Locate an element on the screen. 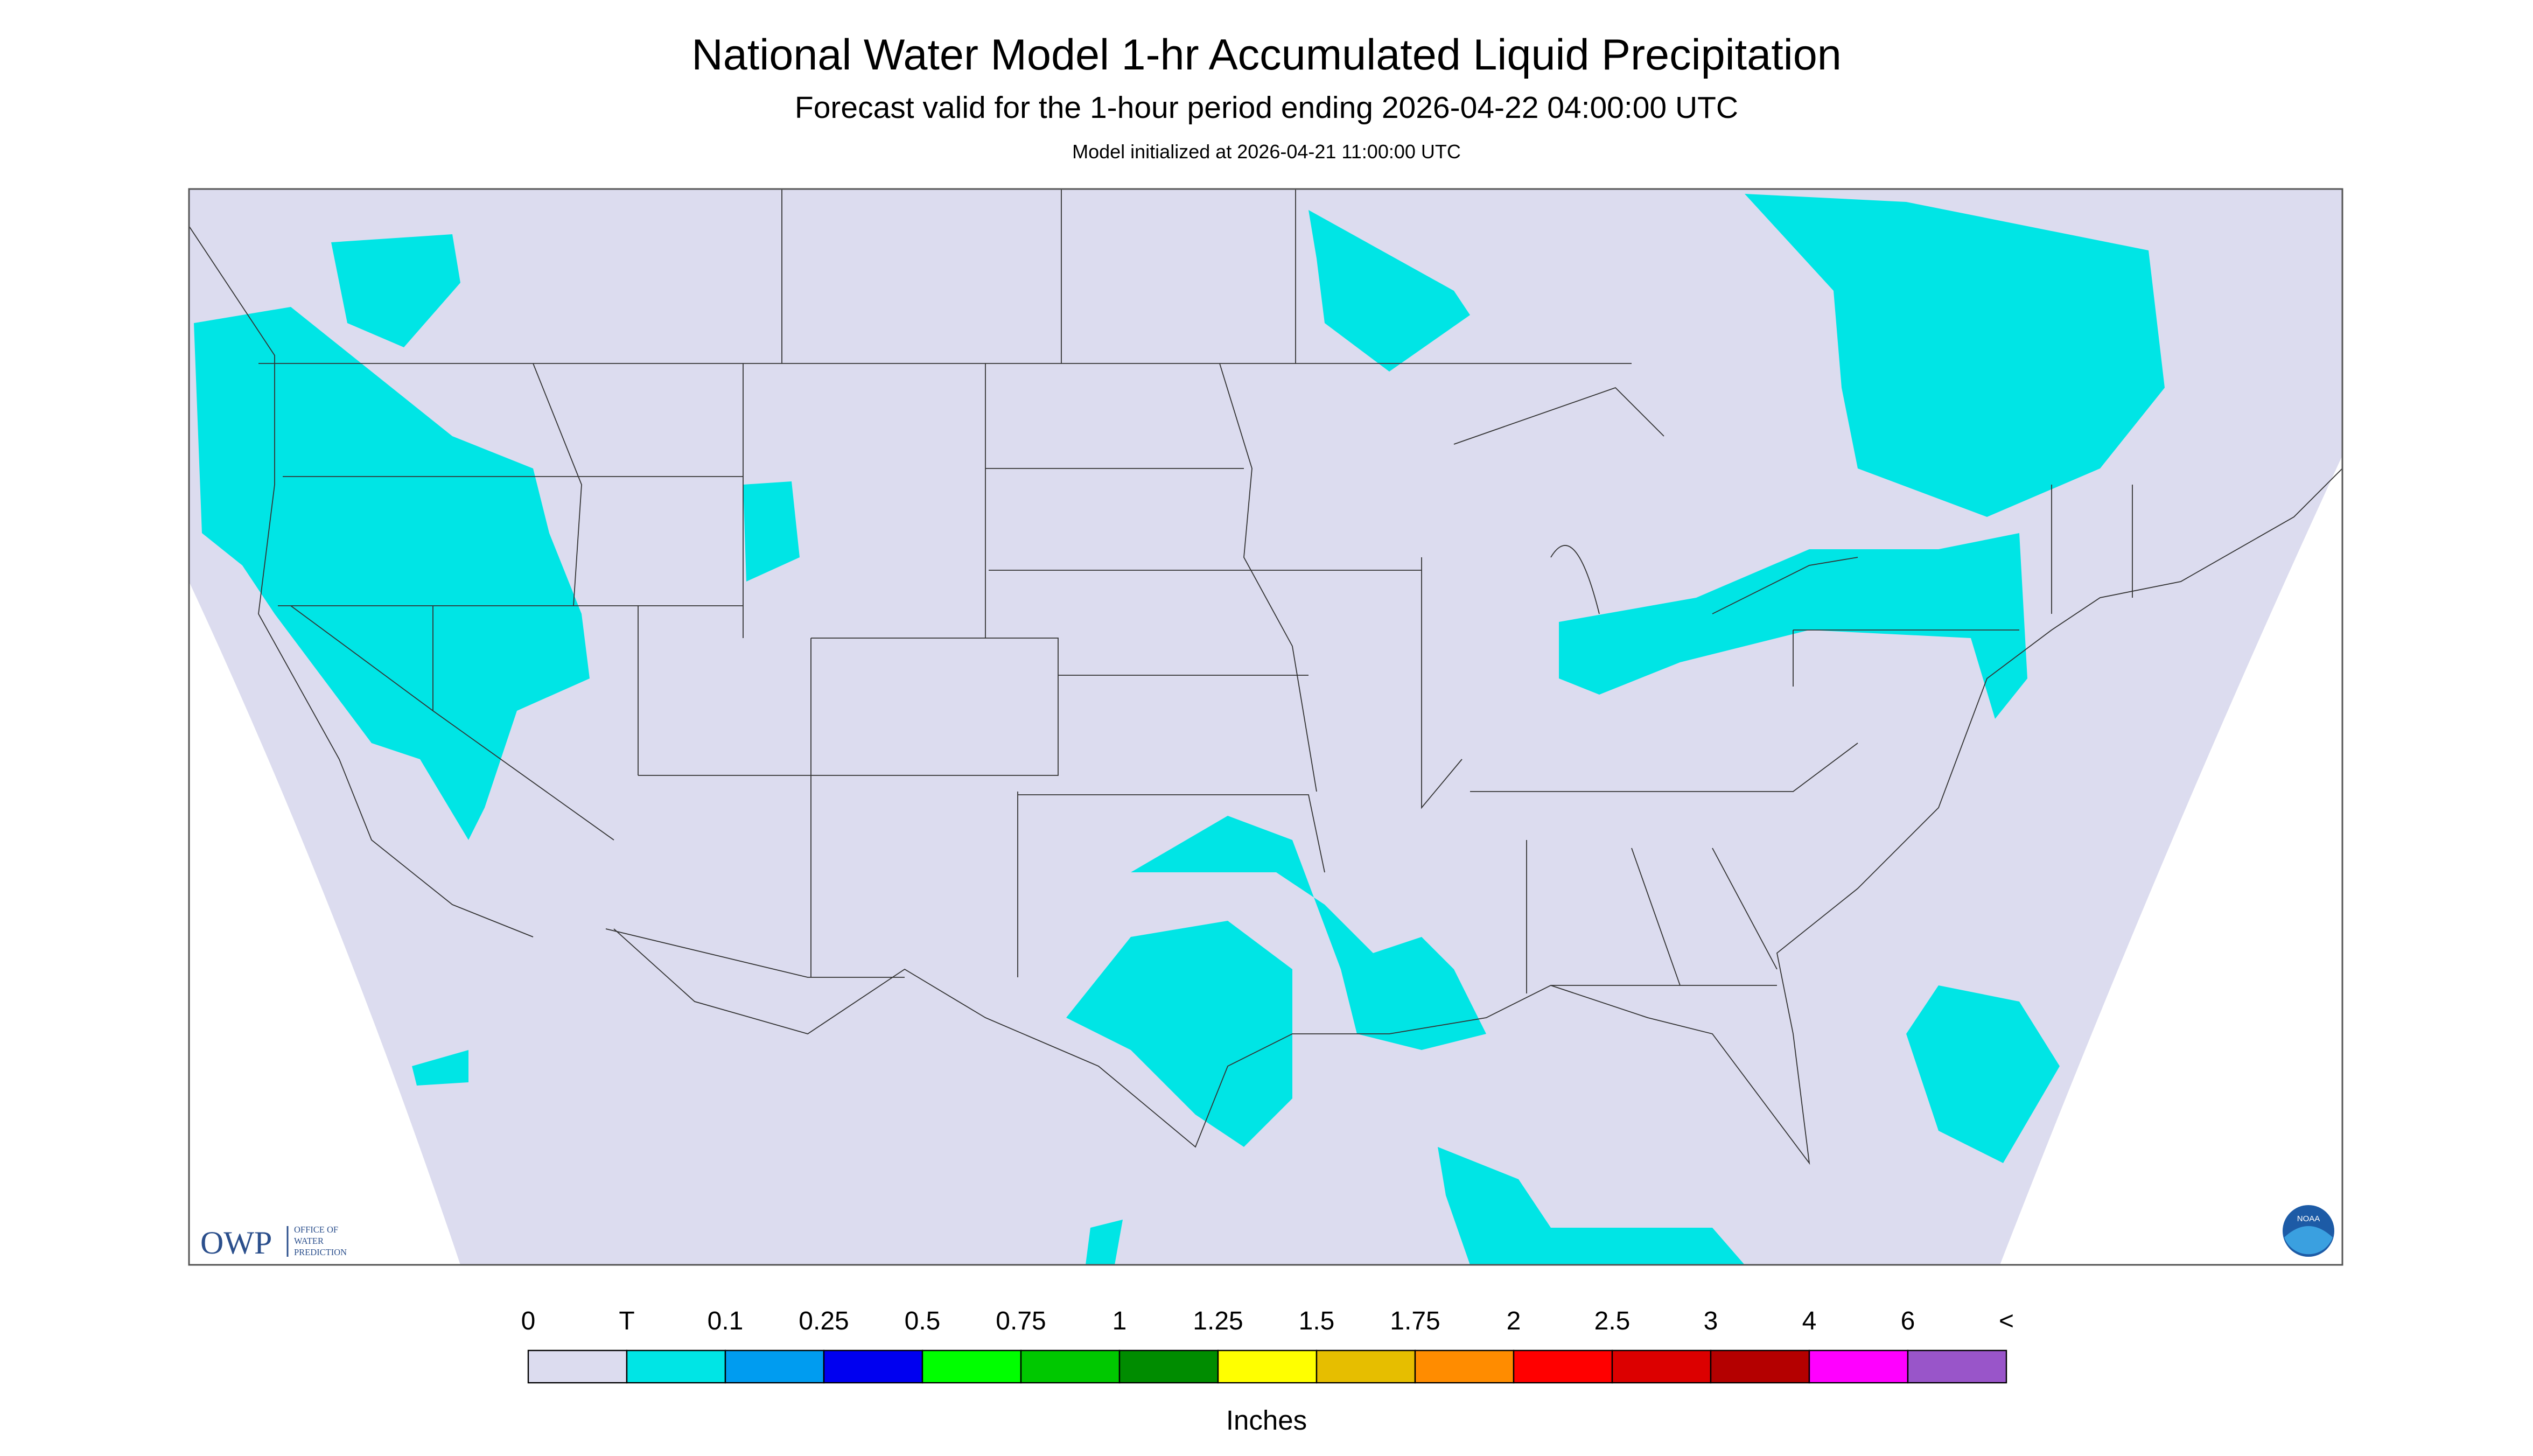 The width and height of the screenshot is (2533, 1456). legend-label: 0.25 is located at coordinates (824, 1321).